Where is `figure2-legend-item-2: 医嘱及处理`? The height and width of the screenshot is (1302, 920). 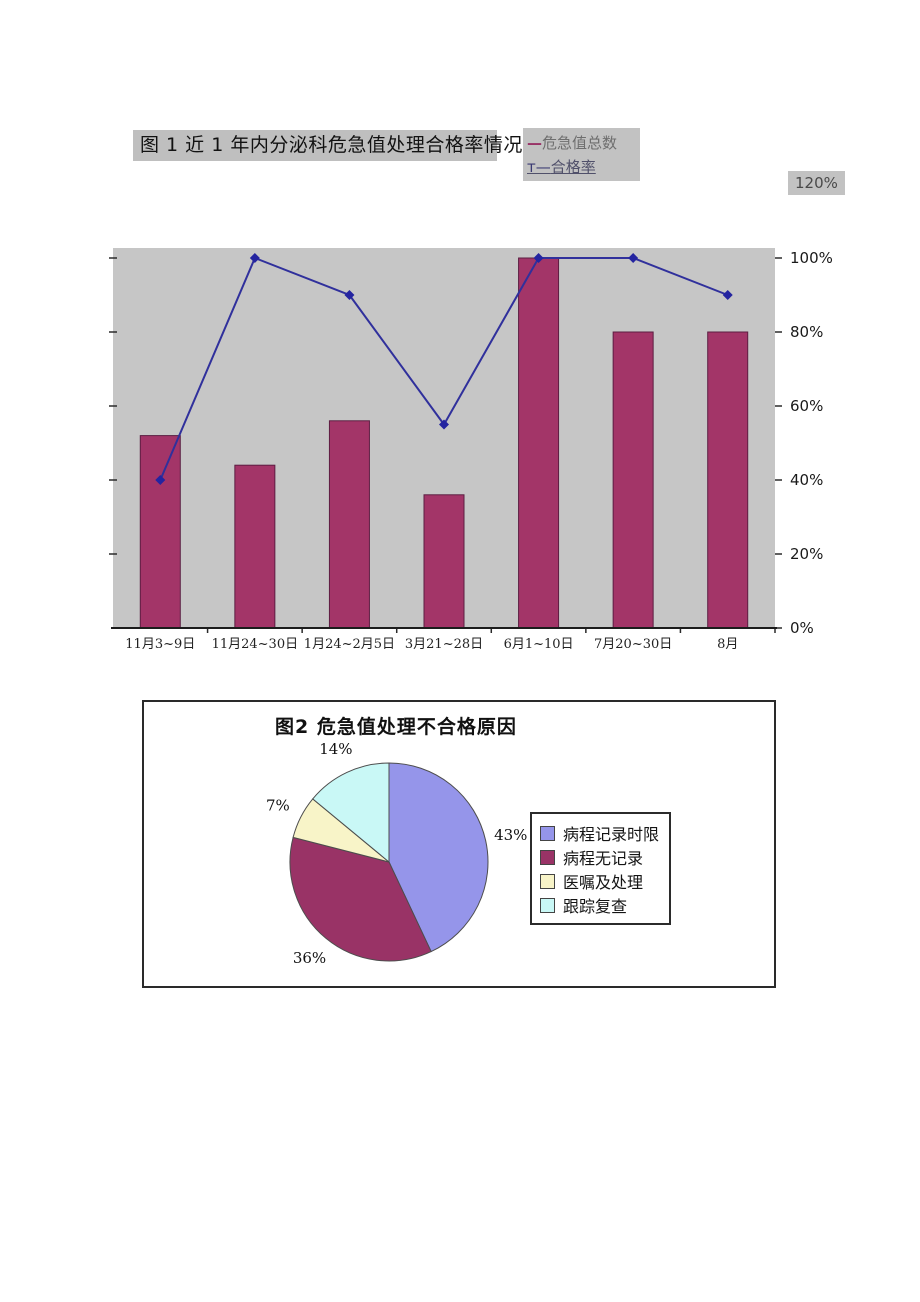 figure2-legend-item-2: 医嘱及处理 is located at coordinates (601, 881).